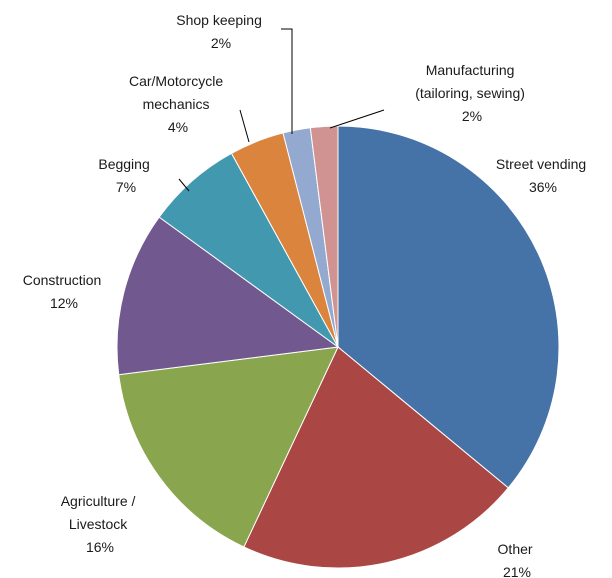 The image size is (612, 578). I want to click on label-manufacturing: Manufacturing (tailoring, sewing) 2%, so click(472, 93).